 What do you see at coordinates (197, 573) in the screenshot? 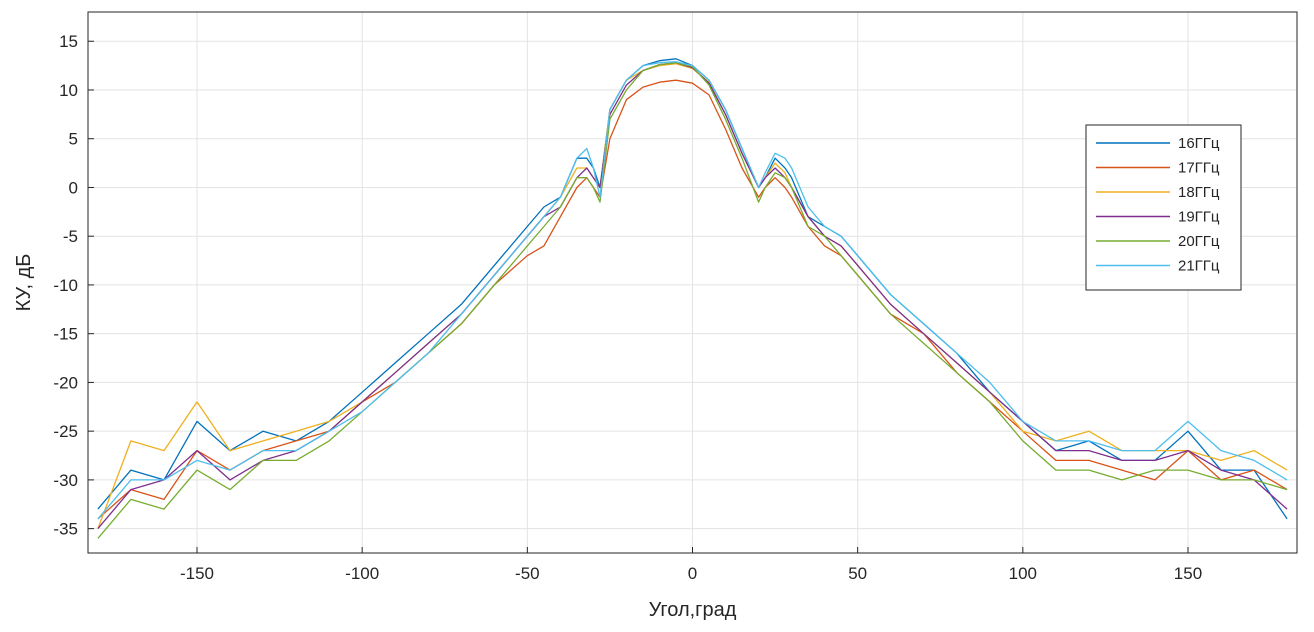
I see `x-tick-label: -150` at bounding box center [197, 573].